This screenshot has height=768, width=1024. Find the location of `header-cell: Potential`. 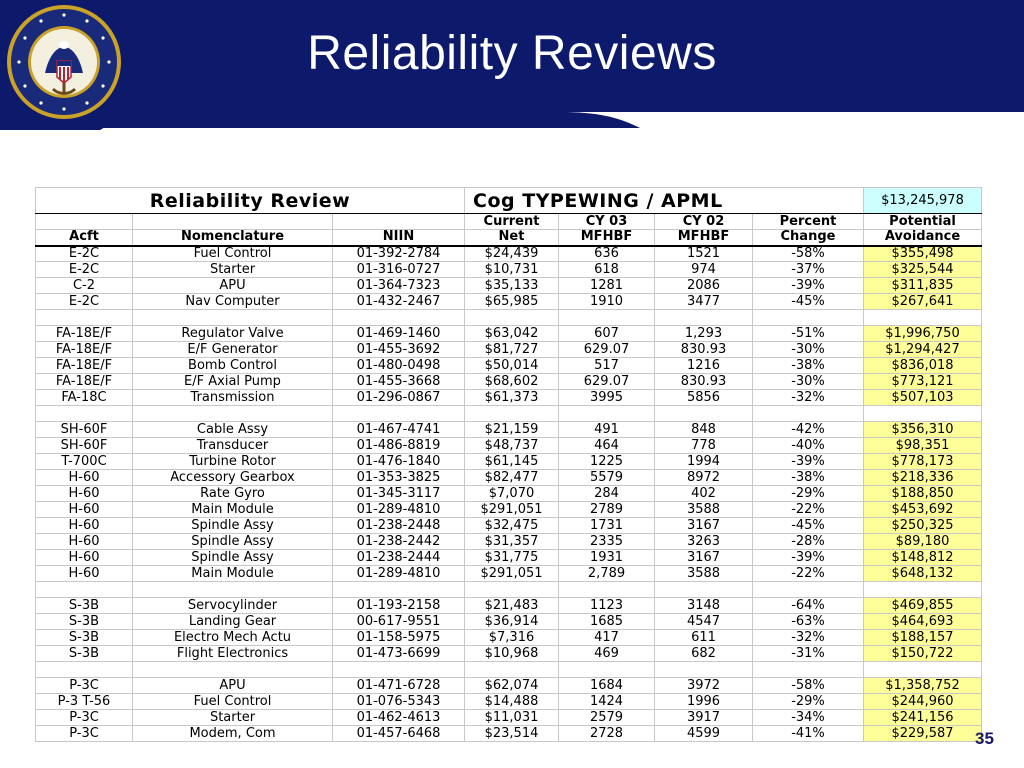

header-cell: Potential is located at coordinates (922, 221).